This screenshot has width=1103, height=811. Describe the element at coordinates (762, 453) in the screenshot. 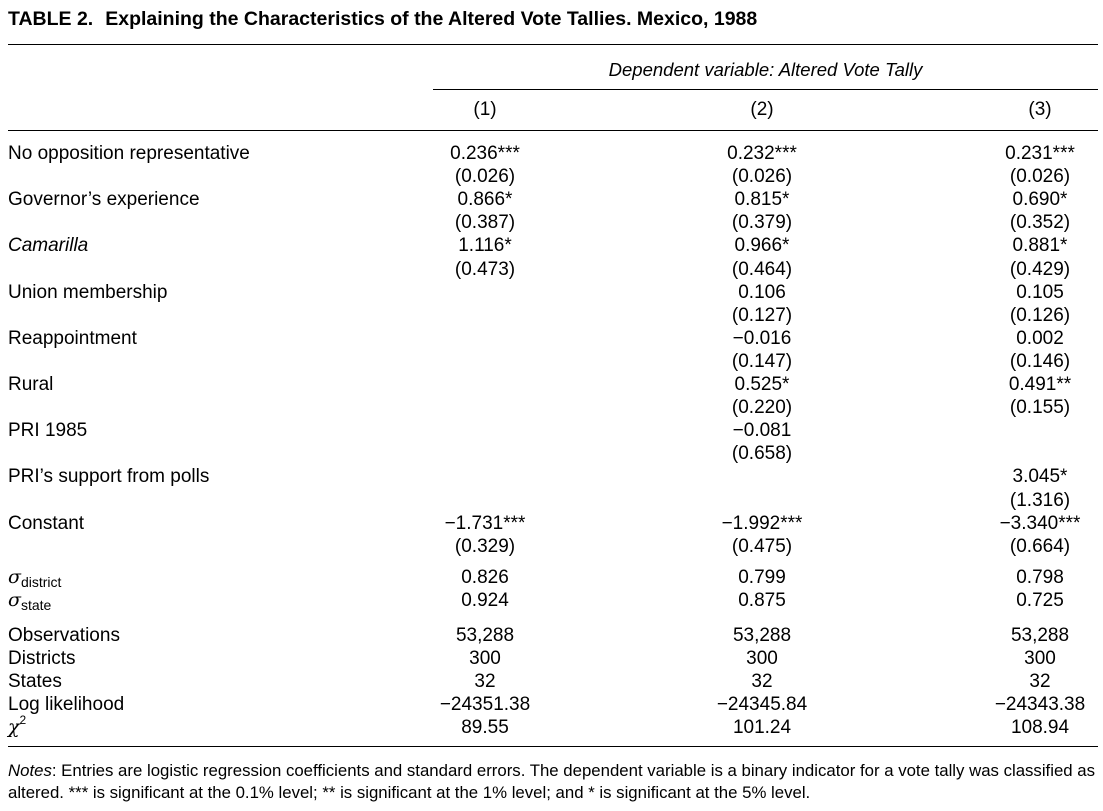

I see `table-cell: (0.658)` at that location.